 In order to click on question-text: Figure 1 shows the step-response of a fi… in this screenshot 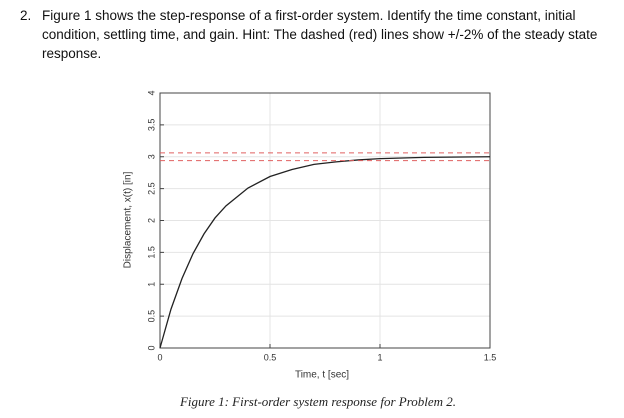, I will do `click(320, 34)`.